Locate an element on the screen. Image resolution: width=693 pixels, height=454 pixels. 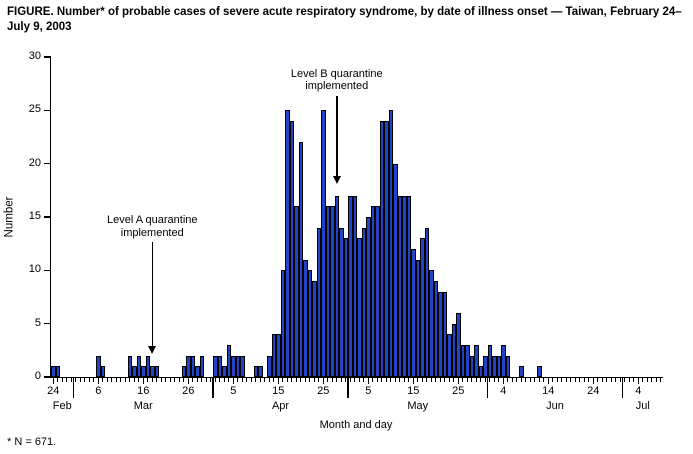
y-axis-tick is located at coordinates (47, 270).